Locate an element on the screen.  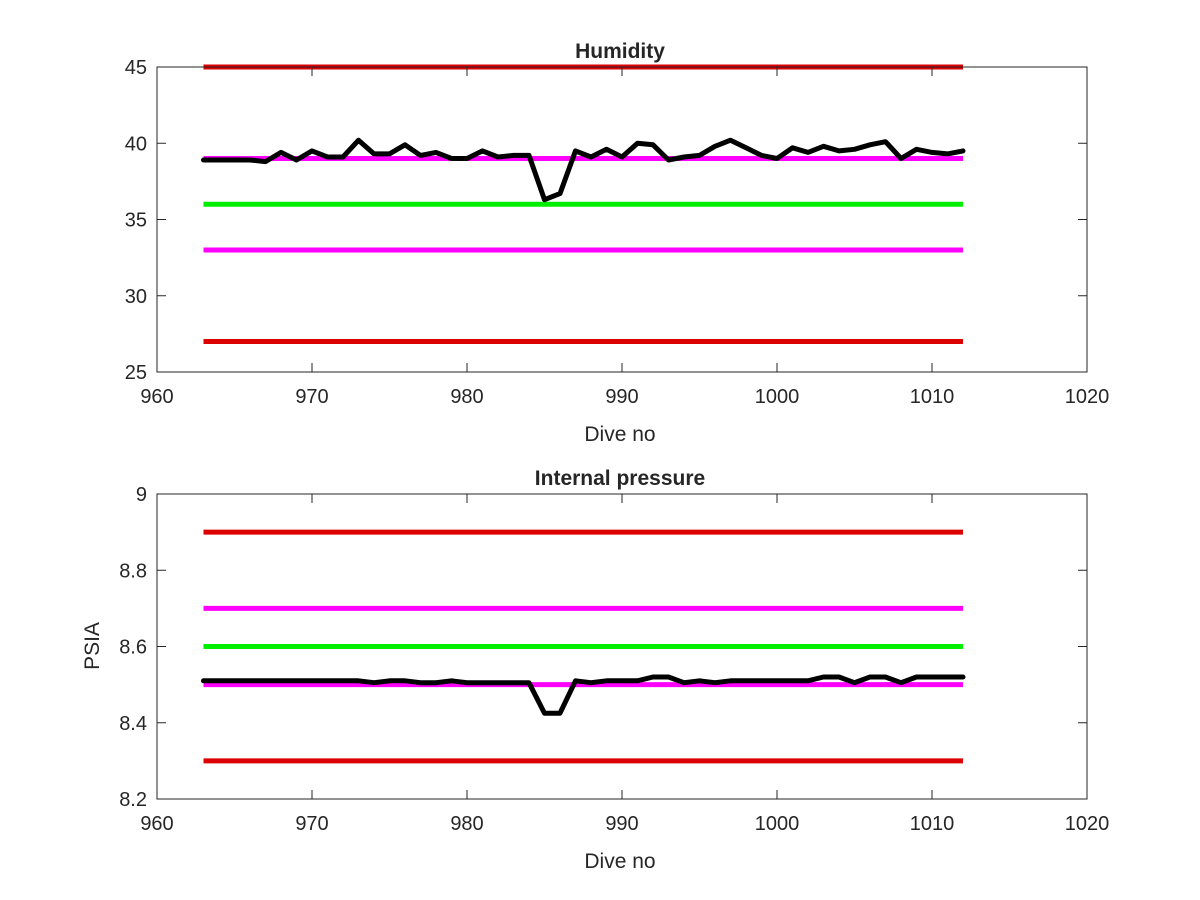
y-tick-label: 8.6 is located at coordinates (133, 648).